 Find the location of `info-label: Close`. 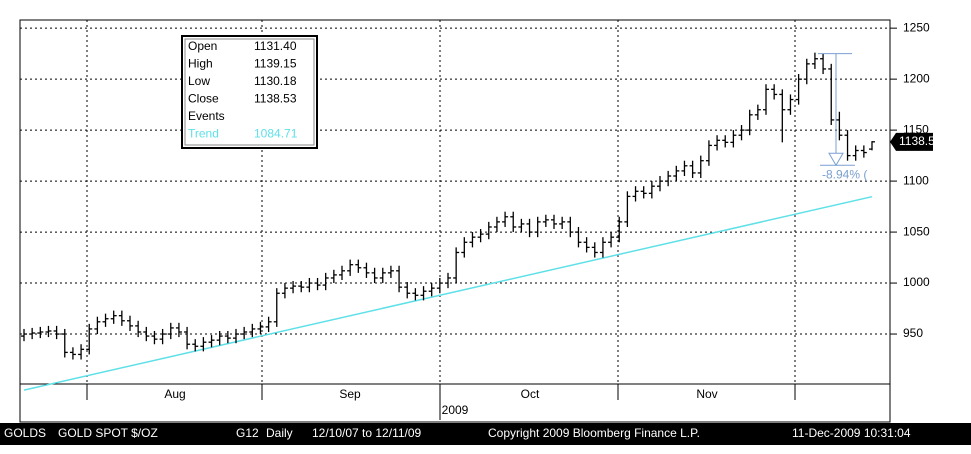

info-label: Close is located at coordinates (203, 99).